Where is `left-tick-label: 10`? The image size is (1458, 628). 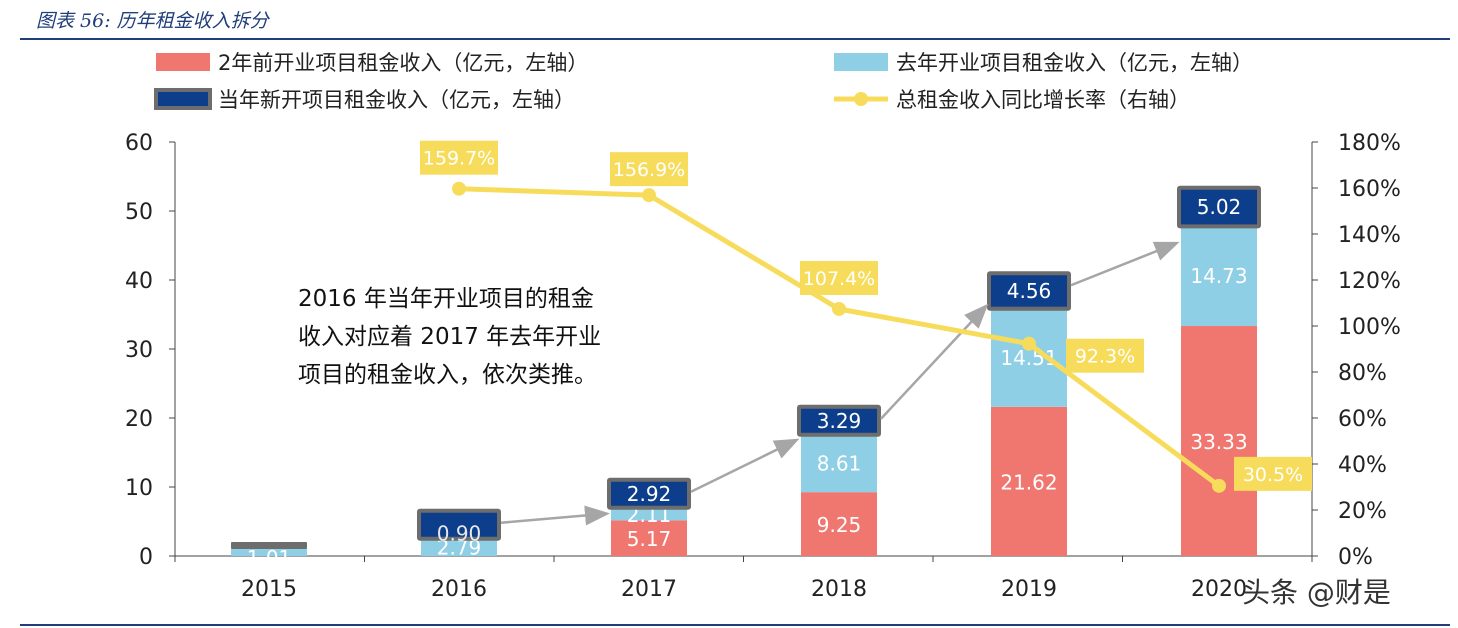 left-tick-label: 10 is located at coordinates (139, 488).